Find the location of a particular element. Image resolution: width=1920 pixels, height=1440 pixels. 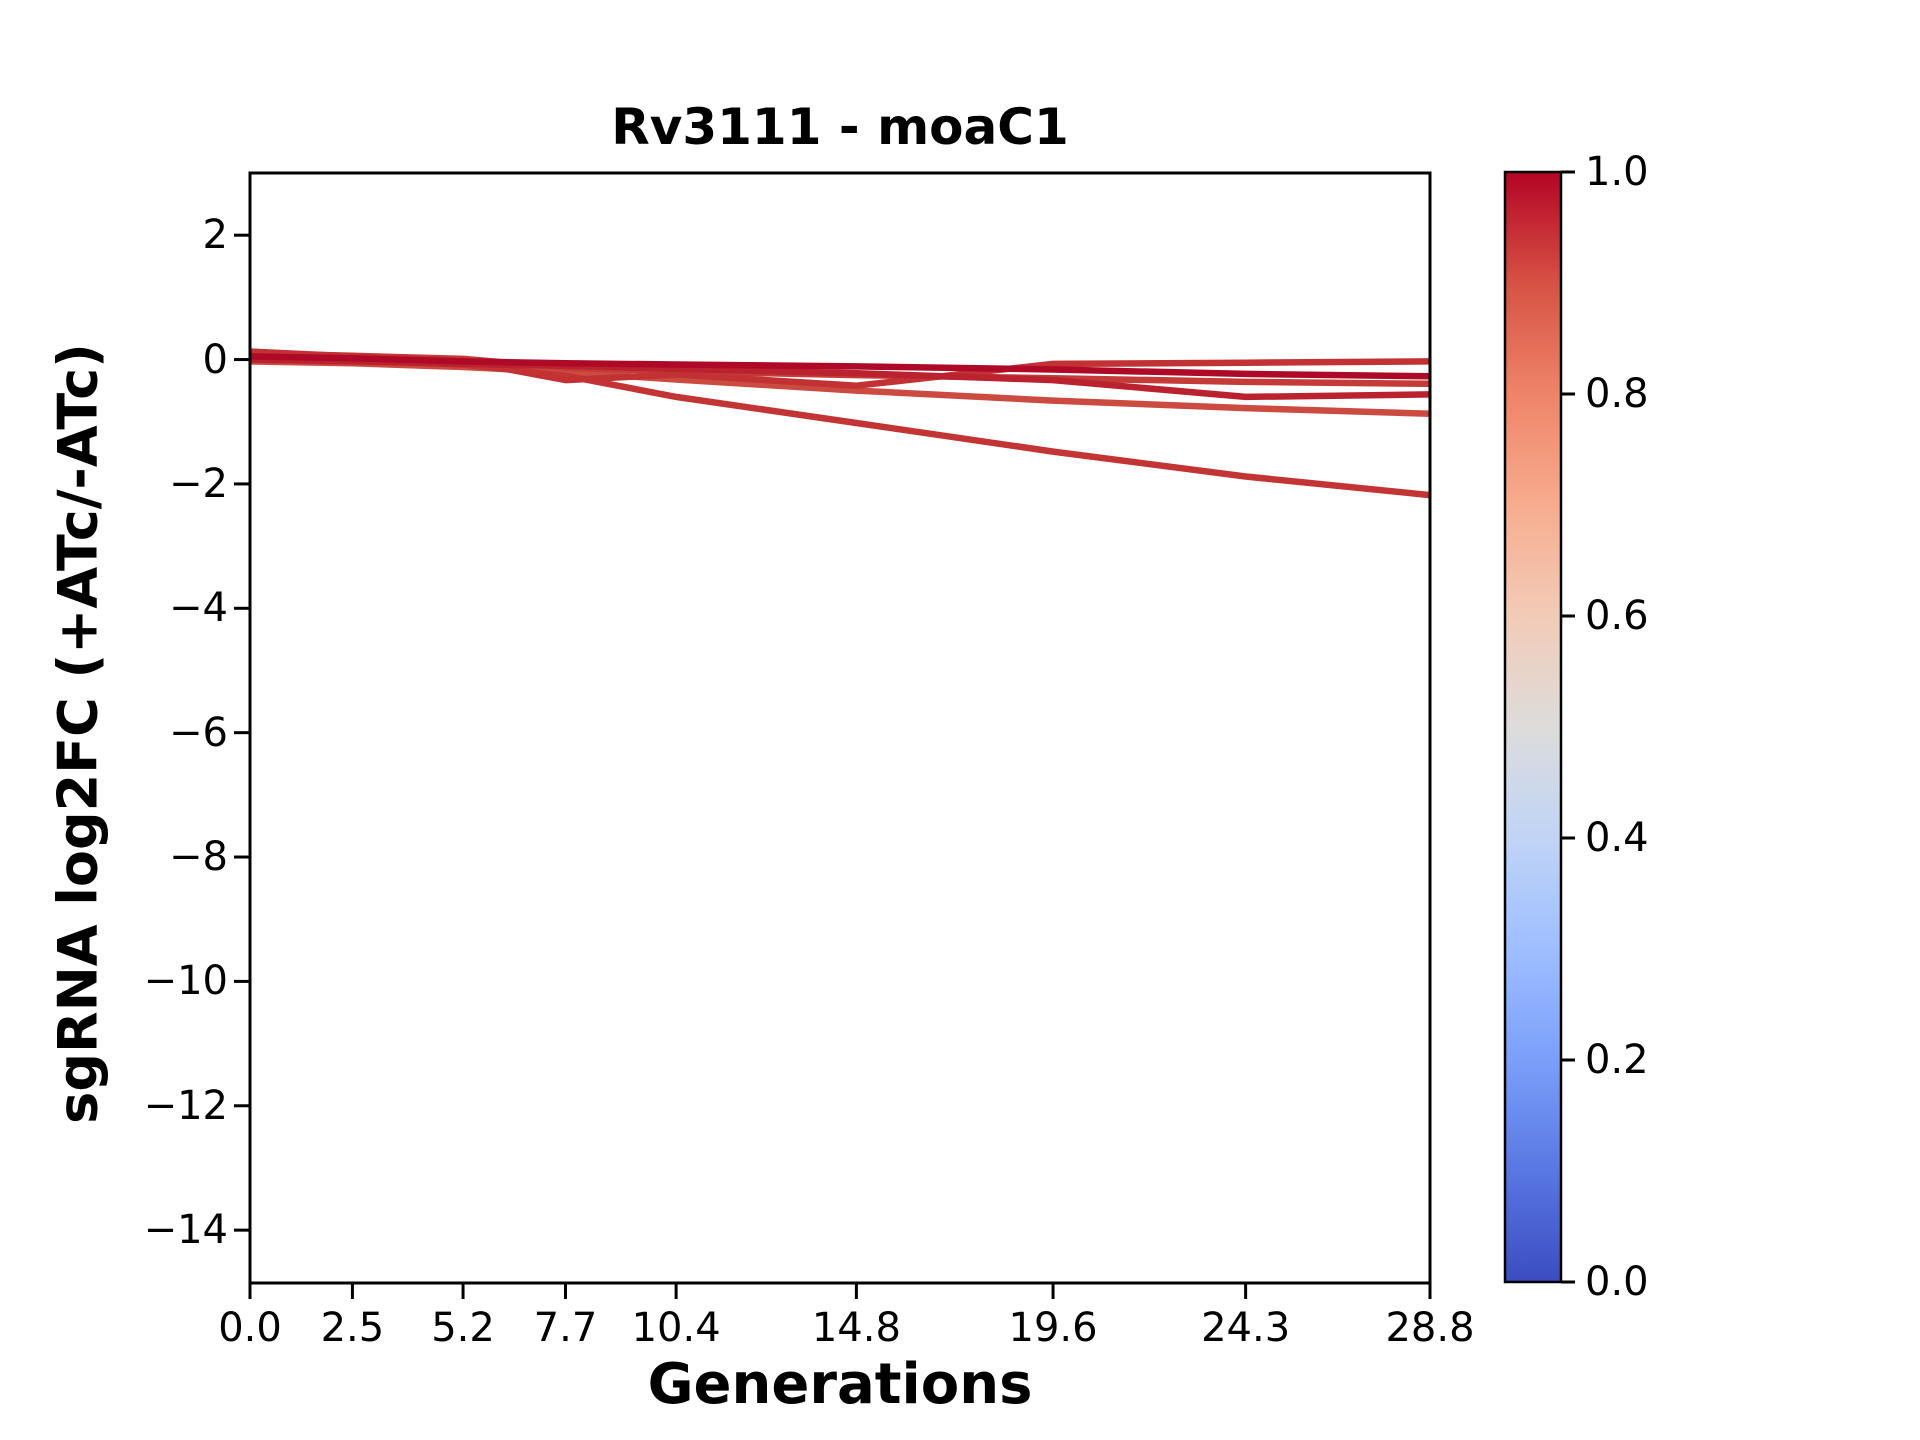

y-tick-label: −10 is located at coordinates (185, 981).